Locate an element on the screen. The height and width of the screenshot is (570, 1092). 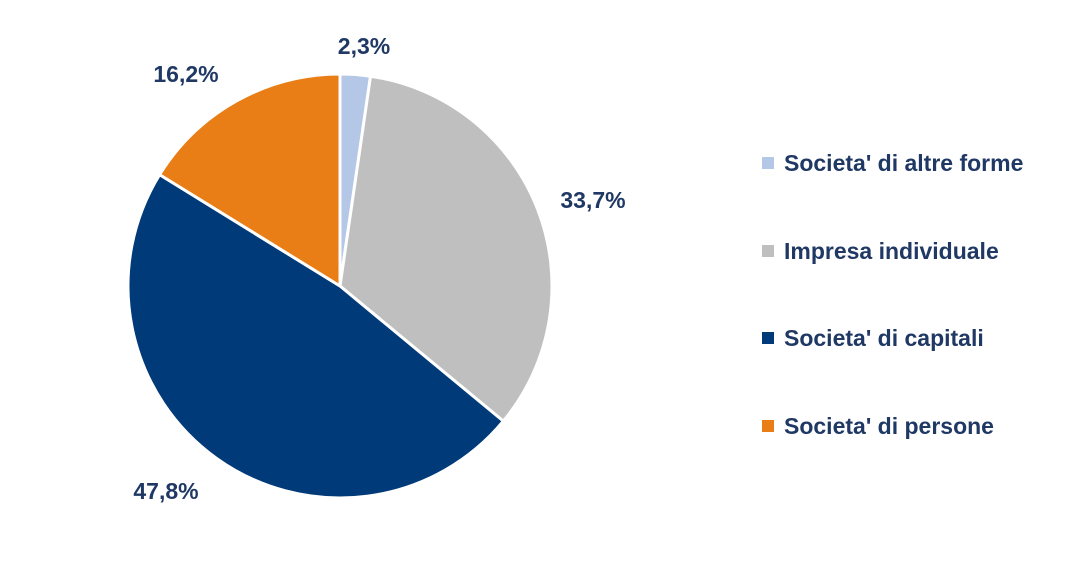
legend-key-impresa-individuale is located at coordinates (768, 251).